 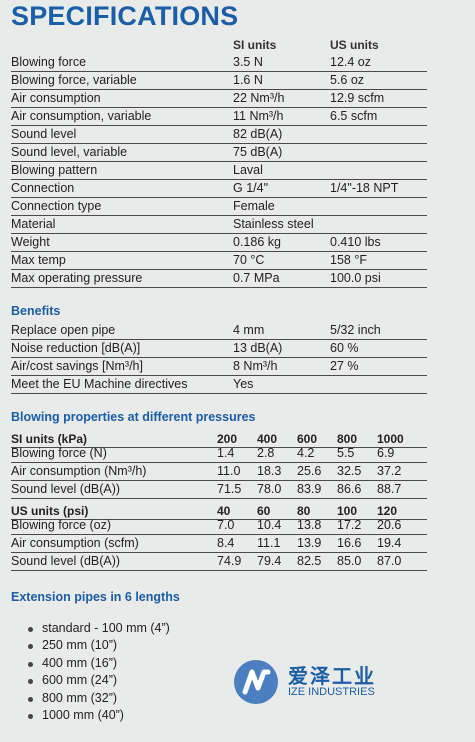 I want to click on benefit-row: Noise reduction [dB(A)] 13 dB(A) 60 %, so click(x=219, y=348).